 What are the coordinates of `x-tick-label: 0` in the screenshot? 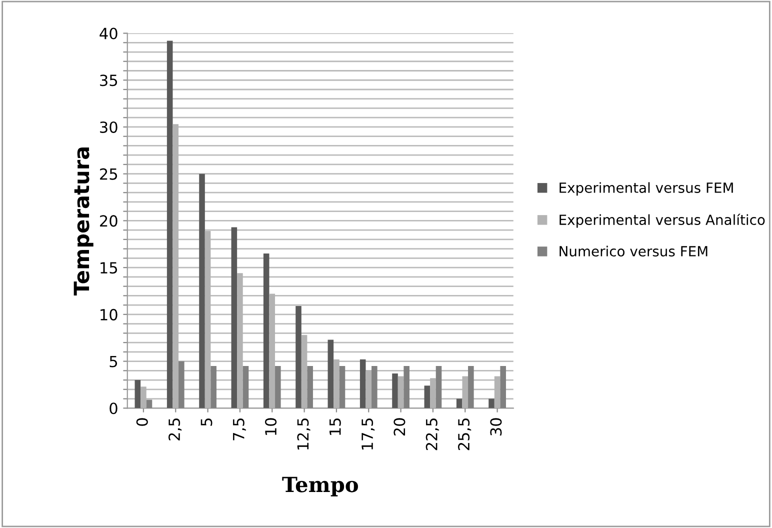 It's located at (142, 422).